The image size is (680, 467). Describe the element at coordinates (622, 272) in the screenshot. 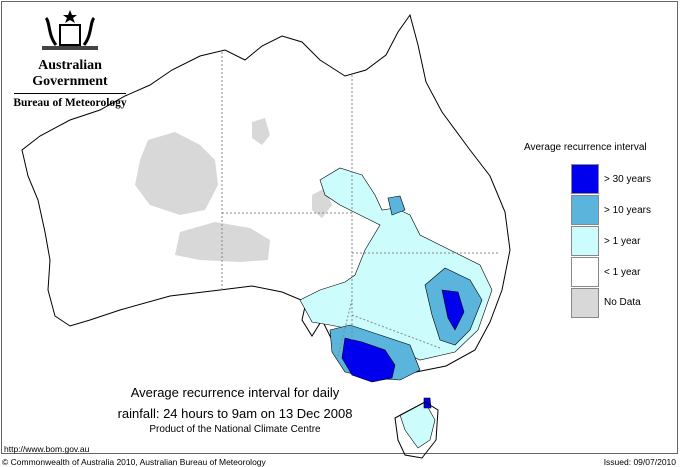

I see `legend-label: < 1 year` at that location.